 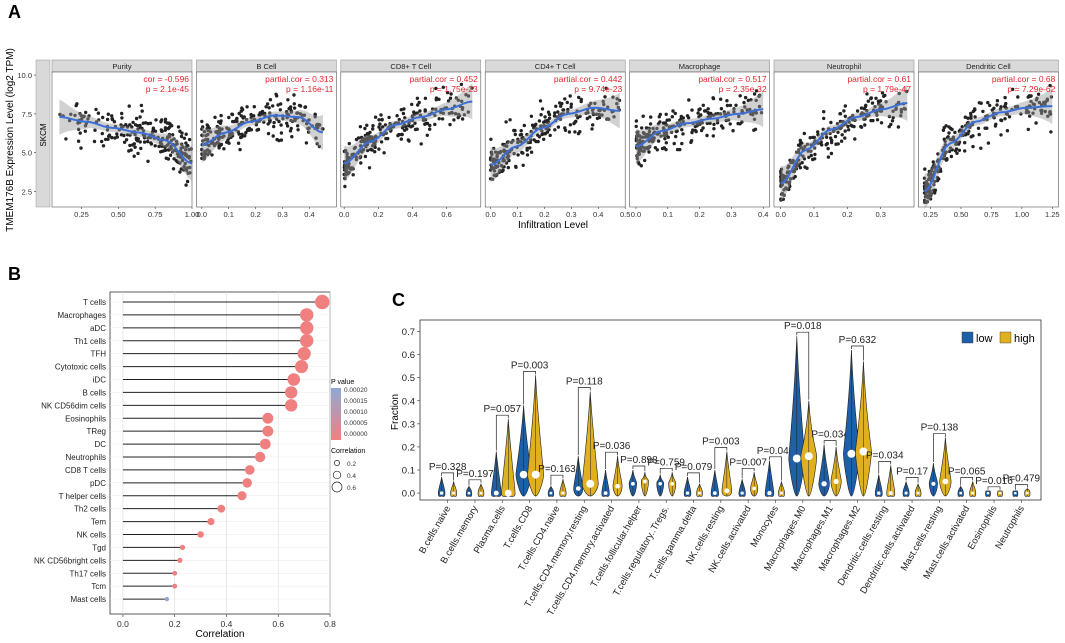 What do you see at coordinates (1052, 214) in the screenshot?
I see `a-xtick-label: 1.25` at bounding box center [1052, 214].